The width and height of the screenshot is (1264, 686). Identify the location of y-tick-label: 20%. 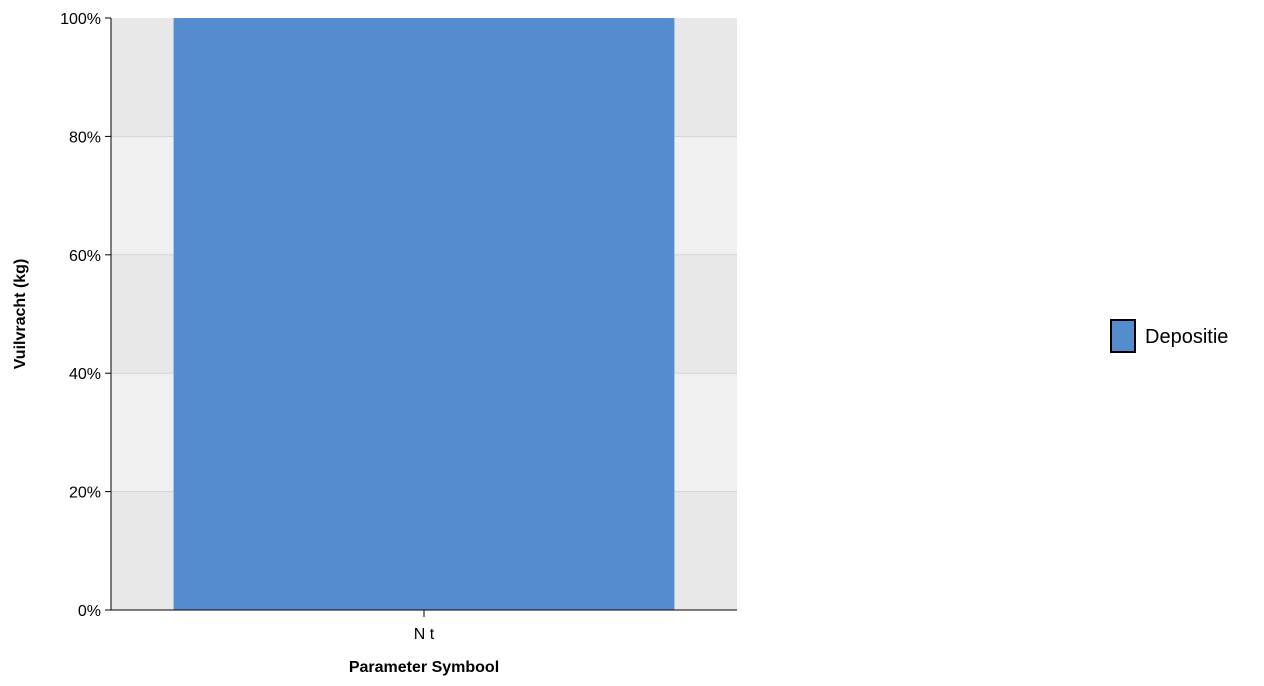
(85, 493).